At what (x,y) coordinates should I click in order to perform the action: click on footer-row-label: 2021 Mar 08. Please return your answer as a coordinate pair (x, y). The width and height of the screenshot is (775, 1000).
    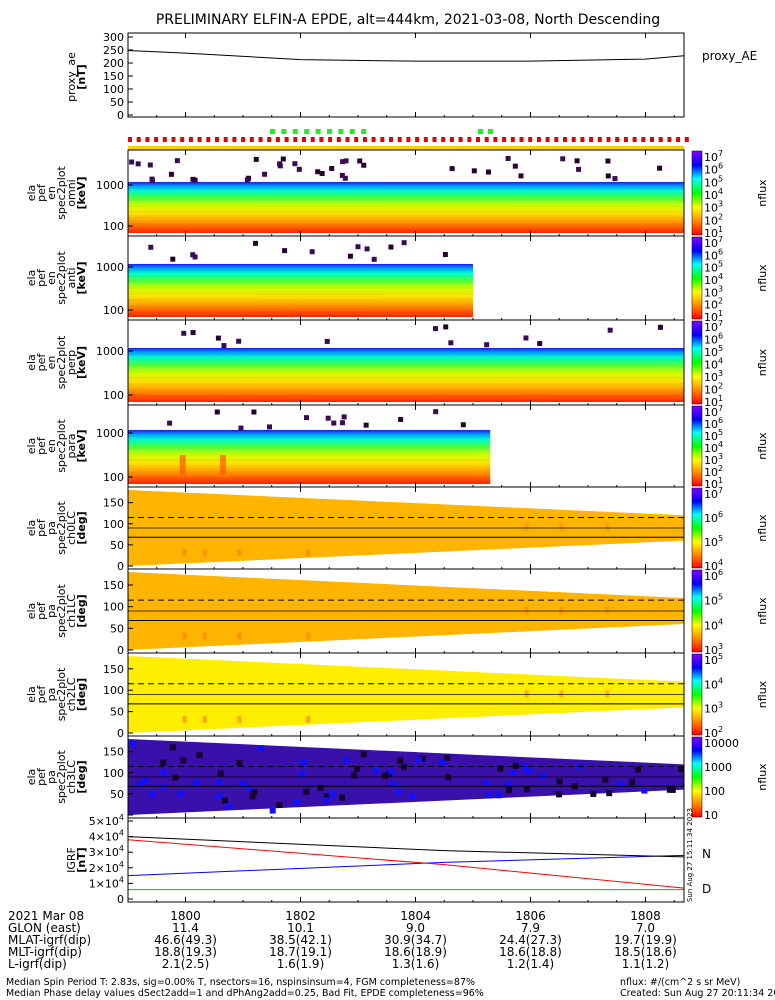
    Looking at the image, I should click on (46, 916).